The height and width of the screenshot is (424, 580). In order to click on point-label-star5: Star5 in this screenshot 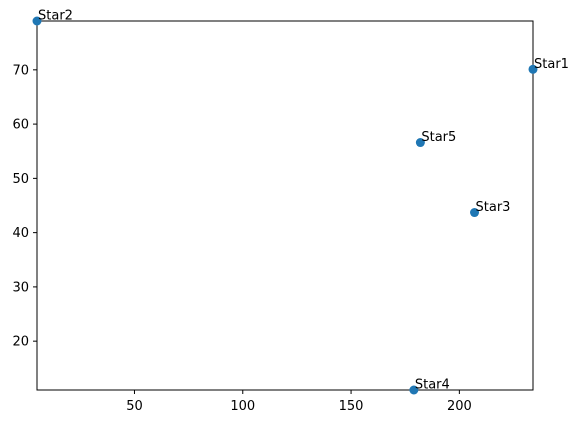, I will do `click(438, 137)`.